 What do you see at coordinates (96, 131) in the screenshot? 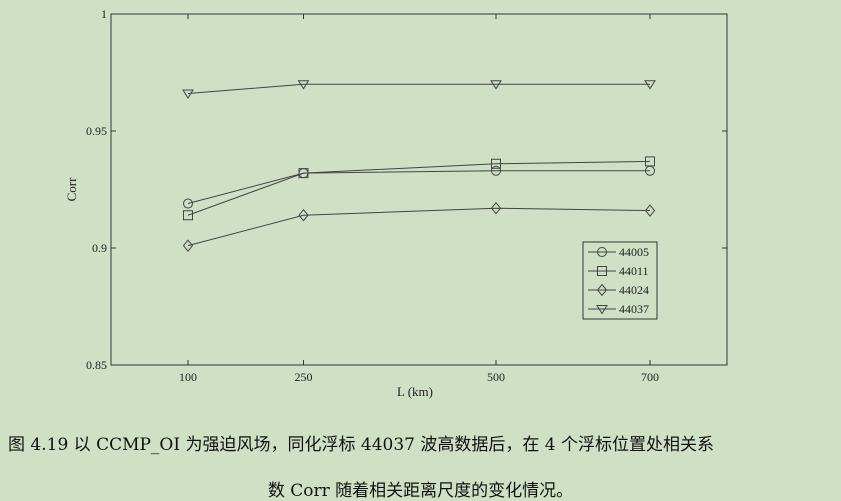
I see `y-tick-label: 0.95` at bounding box center [96, 131].